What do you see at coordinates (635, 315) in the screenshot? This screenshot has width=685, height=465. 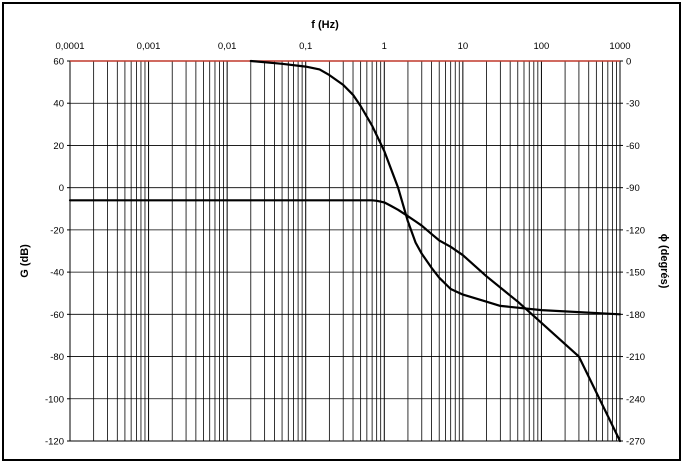 I see `y2-tick-label: -180` at bounding box center [635, 315].